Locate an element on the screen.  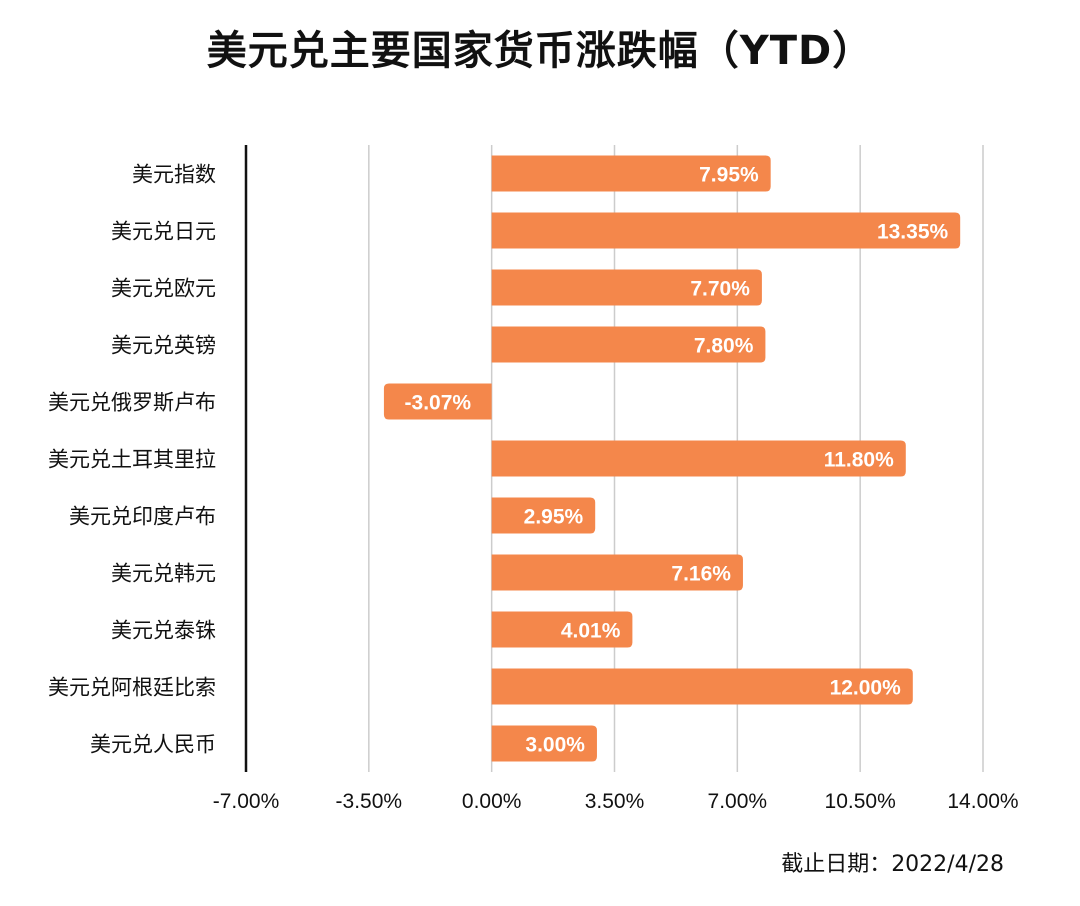
x-tick-label: 3.50% is located at coordinates (615, 801).